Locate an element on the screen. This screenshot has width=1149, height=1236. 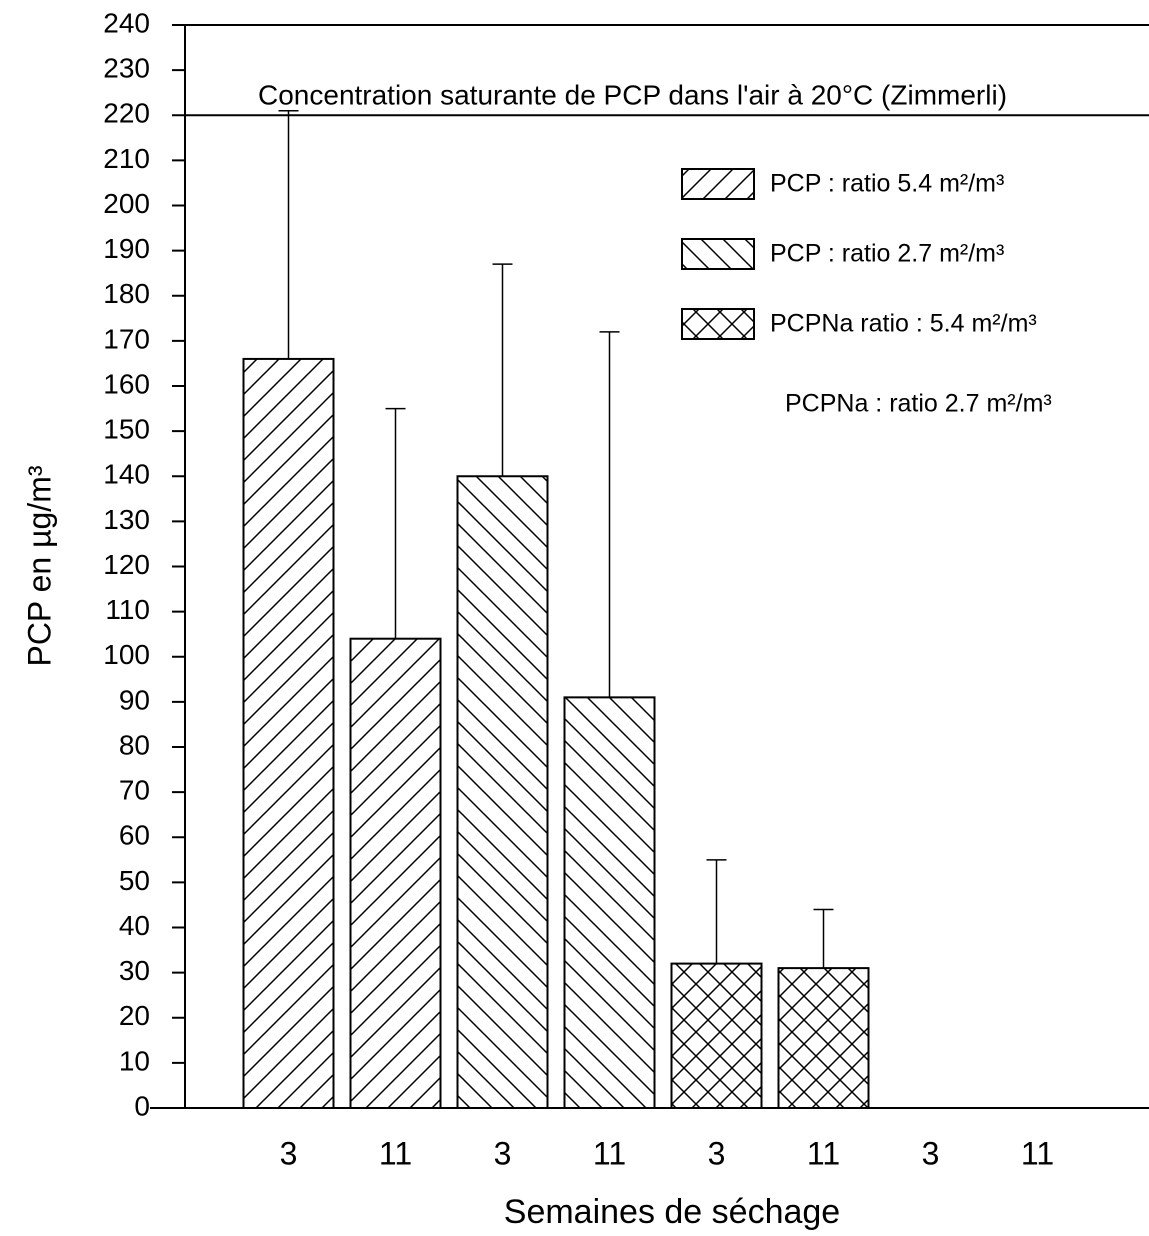
y-tick-label: 160 is located at coordinates (126, 383).